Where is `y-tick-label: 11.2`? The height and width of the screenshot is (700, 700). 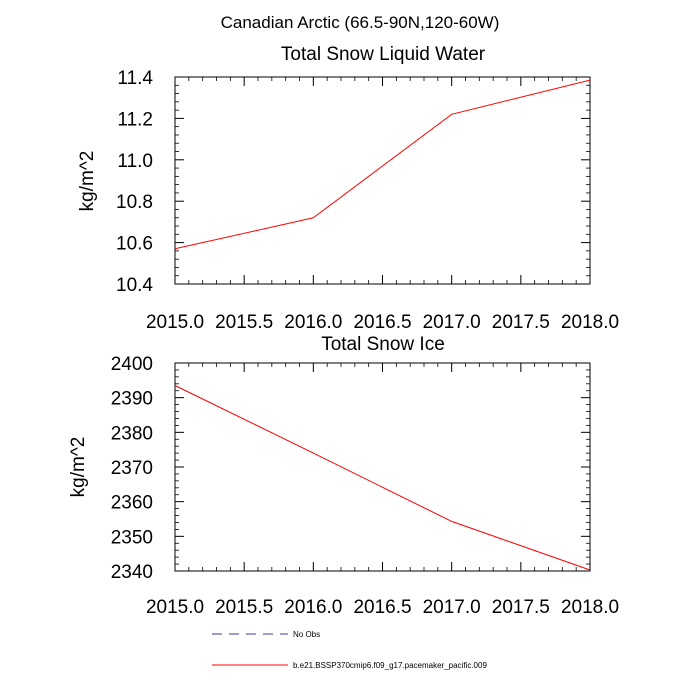 y-tick-label: 11.2 is located at coordinates (135, 119).